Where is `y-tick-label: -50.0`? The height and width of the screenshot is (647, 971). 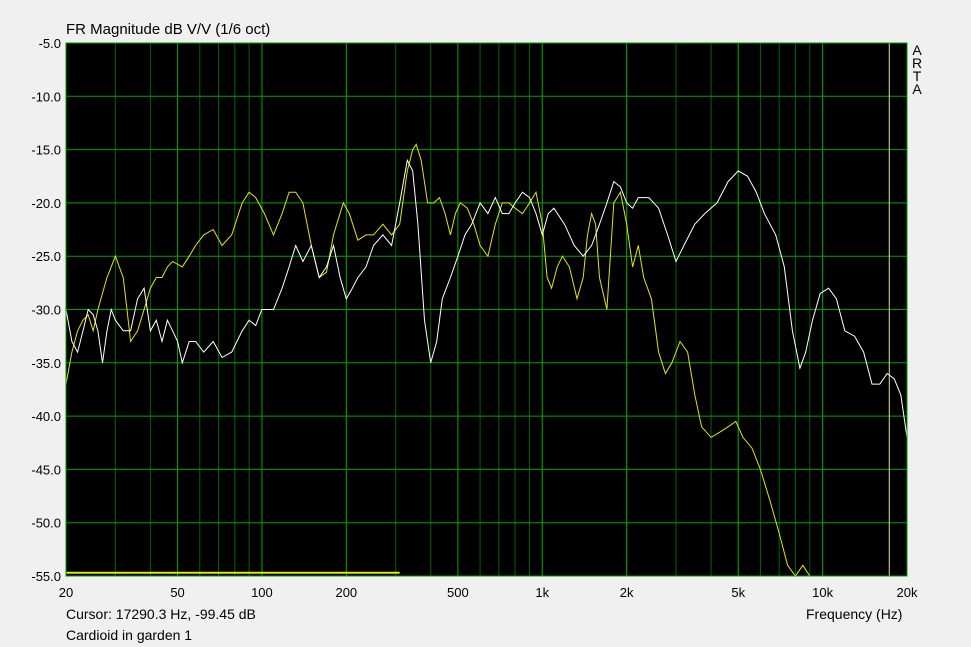 y-tick-label: -50.0 is located at coordinates (46, 523).